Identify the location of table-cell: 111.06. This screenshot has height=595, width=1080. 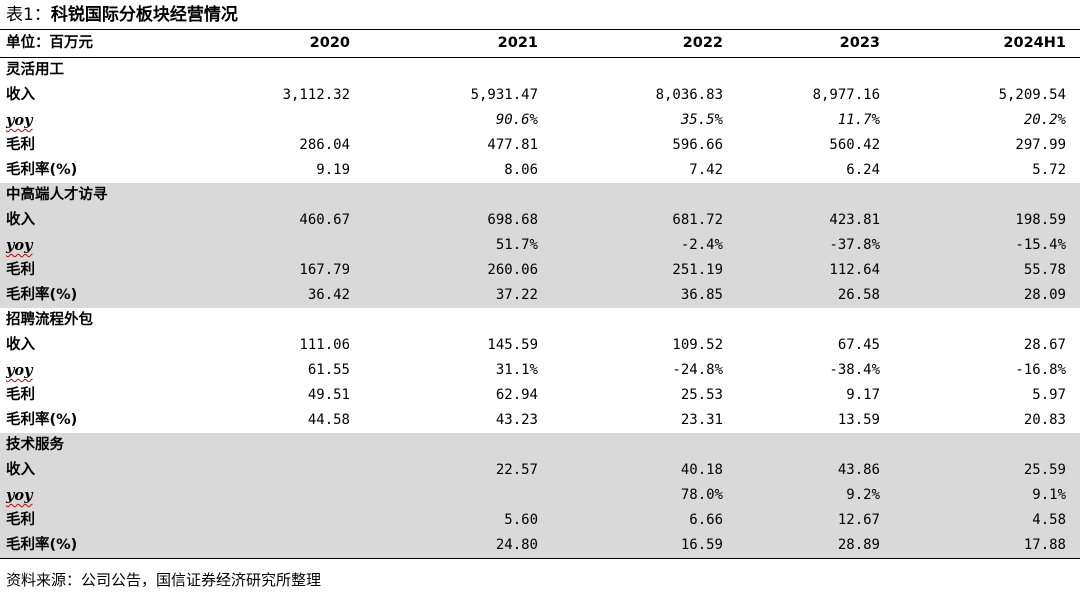
(324, 345).